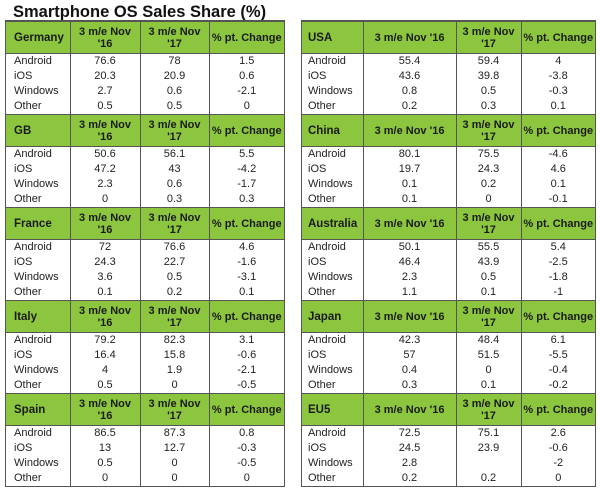 This screenshot has width=600, height=494. What do you see at coordinates (488, 154) in the screenshot?
I see `value-cell: 75.5` at bounding box center [488, 154].